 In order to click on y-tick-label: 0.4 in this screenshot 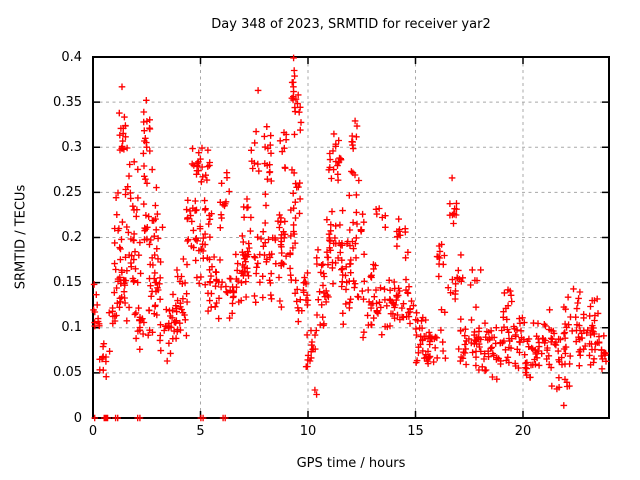, I will do `click(71, 57)`.